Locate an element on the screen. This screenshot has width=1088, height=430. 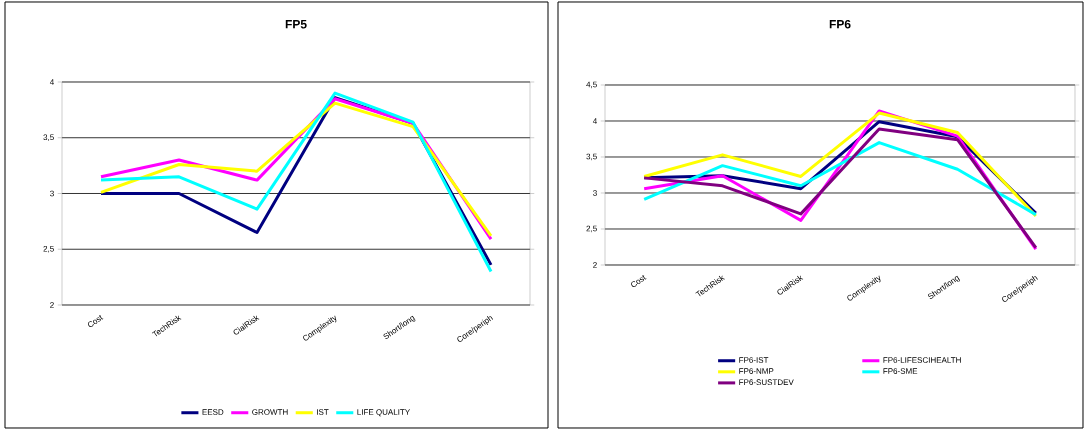
legend-label: IST is located at coordinates (323, 412).